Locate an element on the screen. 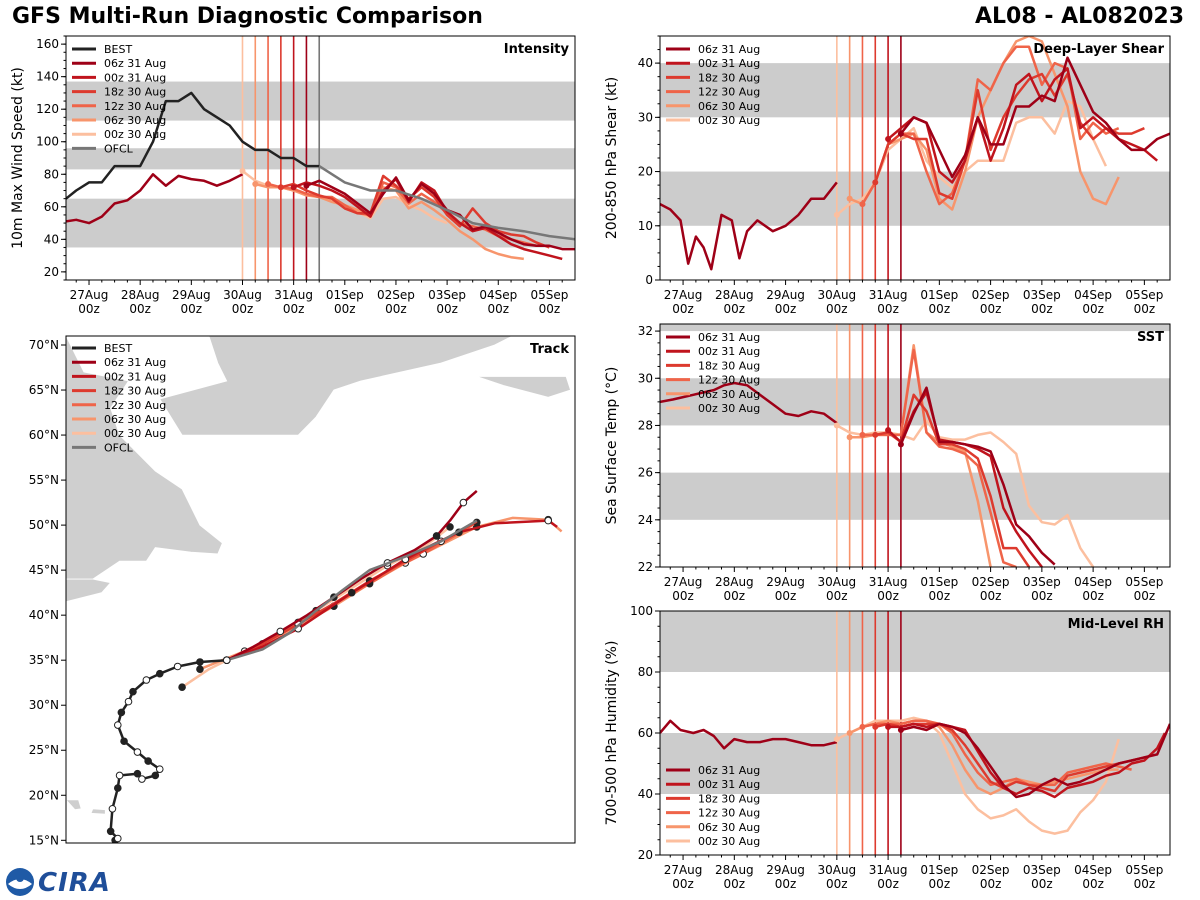 The width and height of the screenshot is (1200, 900). track-ofcl-line is located at coordinates (352, 590).